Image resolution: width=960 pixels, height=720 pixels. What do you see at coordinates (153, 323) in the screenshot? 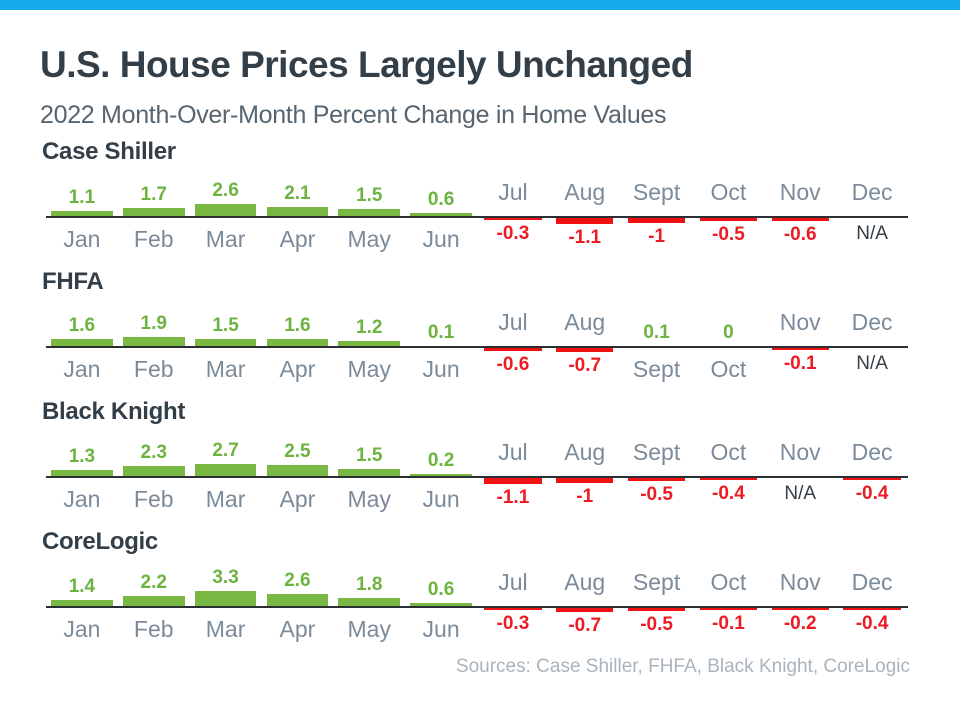
I see `value-label: 1.9` at bounding box center [153, 323].